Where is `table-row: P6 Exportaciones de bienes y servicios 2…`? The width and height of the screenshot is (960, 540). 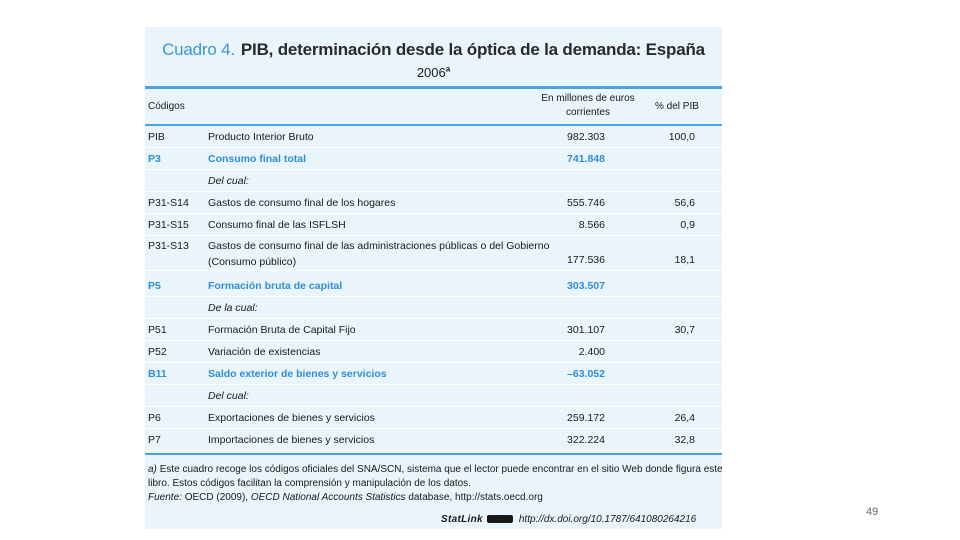 table-row: P6 Exportaciones de bienes y servicios 2… is located at coordinates (433, 418).